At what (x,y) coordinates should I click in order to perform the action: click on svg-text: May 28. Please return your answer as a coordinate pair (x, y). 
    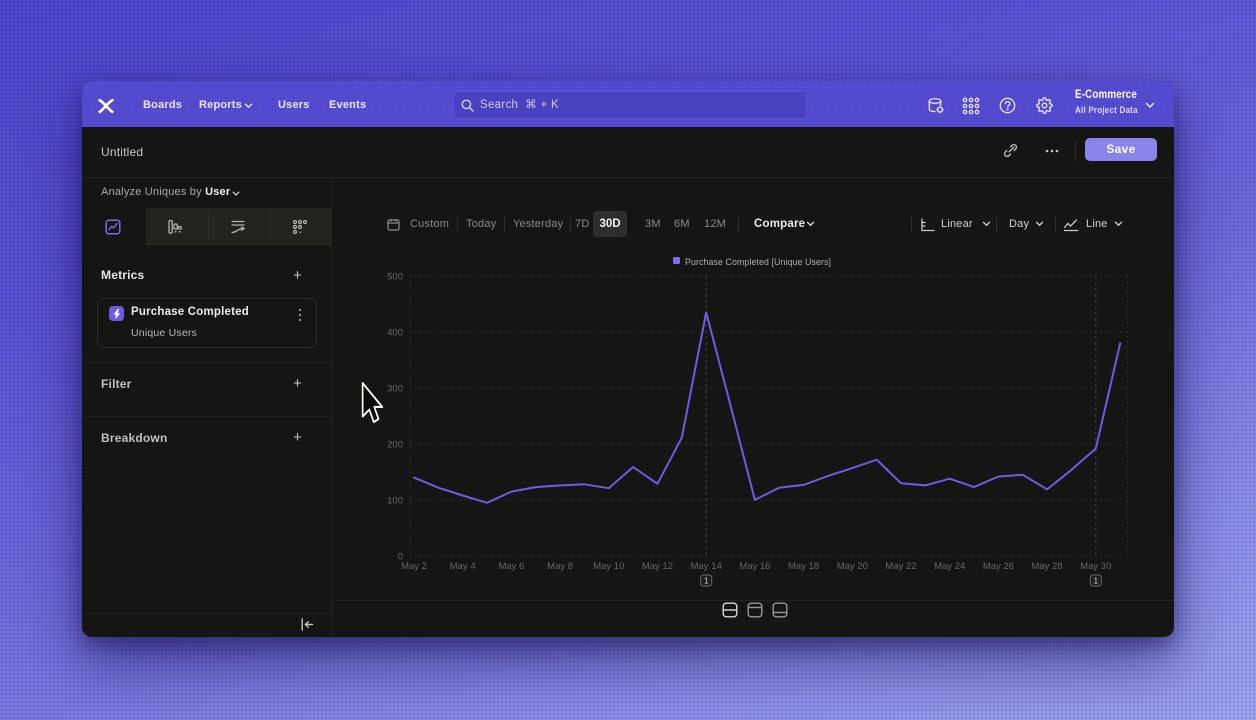
    Looking at the image, I should click on (1047, 566).